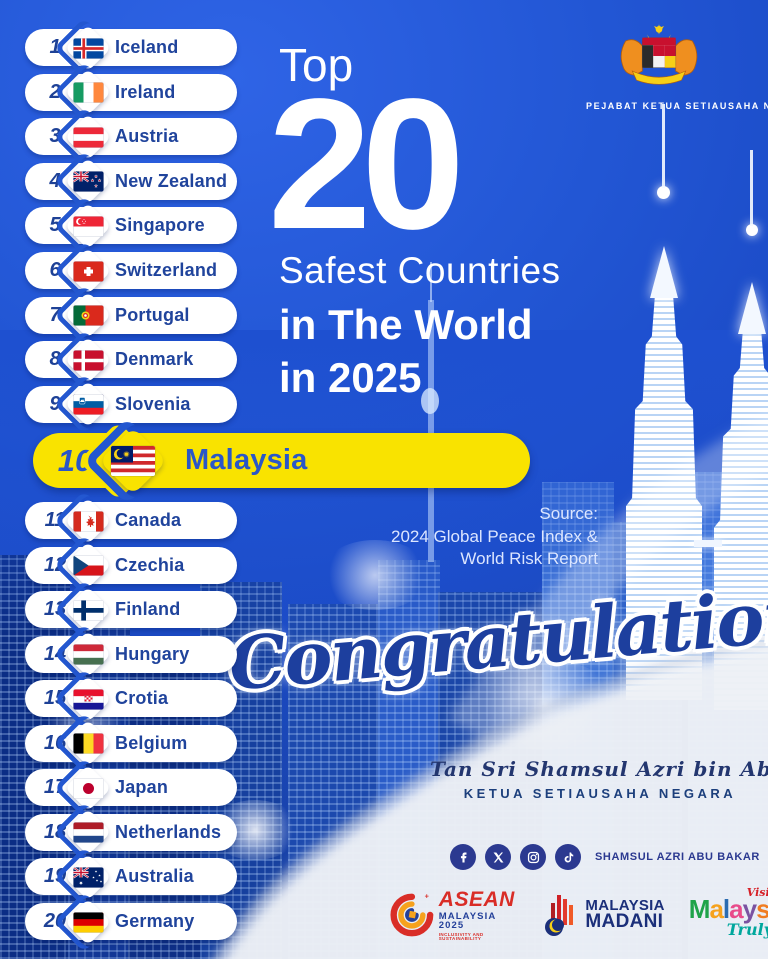 The height and width of the screenshot is (959, 768). Describe the element at coordinates (55, 520) in the screenshot. I see `rank-number: 11` at that location.